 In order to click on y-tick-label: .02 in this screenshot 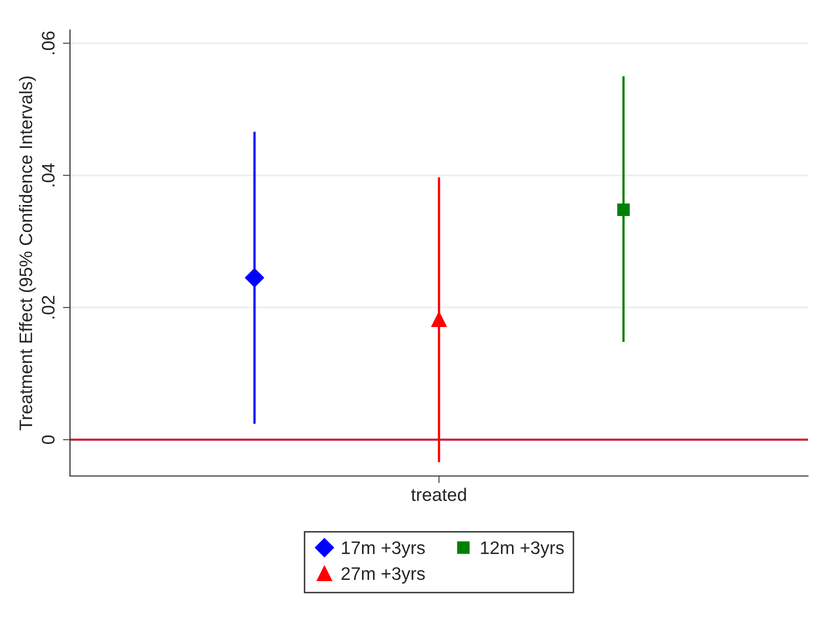, I will do `click(48, 307)`.